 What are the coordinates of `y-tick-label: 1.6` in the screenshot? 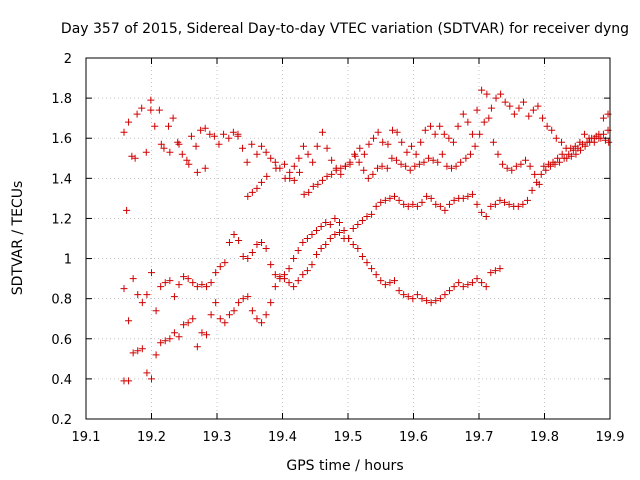 It's located at (61, 139).